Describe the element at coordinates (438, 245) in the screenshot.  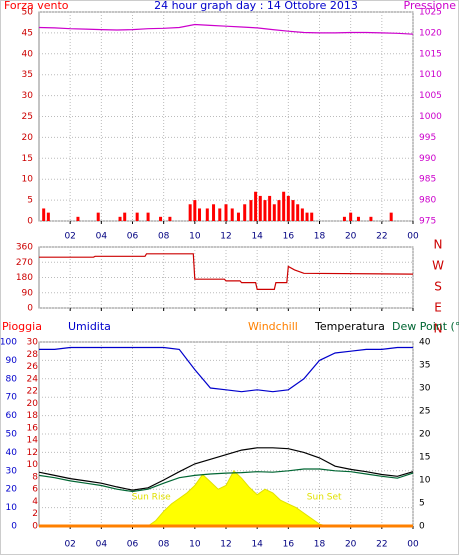
I see `compass-label: N` at that location.